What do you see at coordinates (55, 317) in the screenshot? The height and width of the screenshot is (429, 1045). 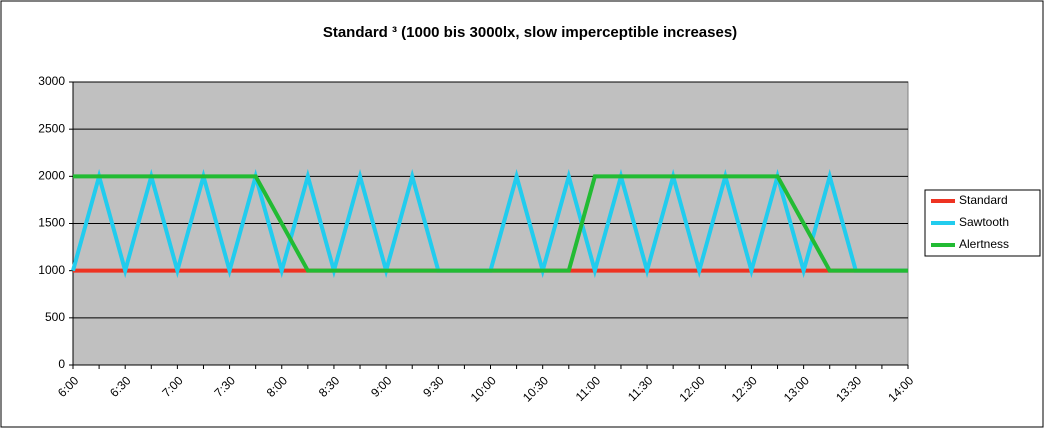 I see `y-tick-label: 500` at bounding box center [55, 317].